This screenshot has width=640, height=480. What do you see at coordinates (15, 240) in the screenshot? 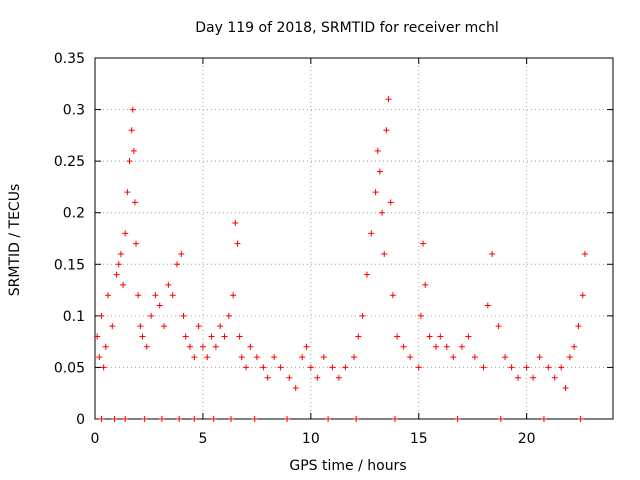
I see `y-axis-label: SRMTID / TECUs` at bounding box center [15, 240].